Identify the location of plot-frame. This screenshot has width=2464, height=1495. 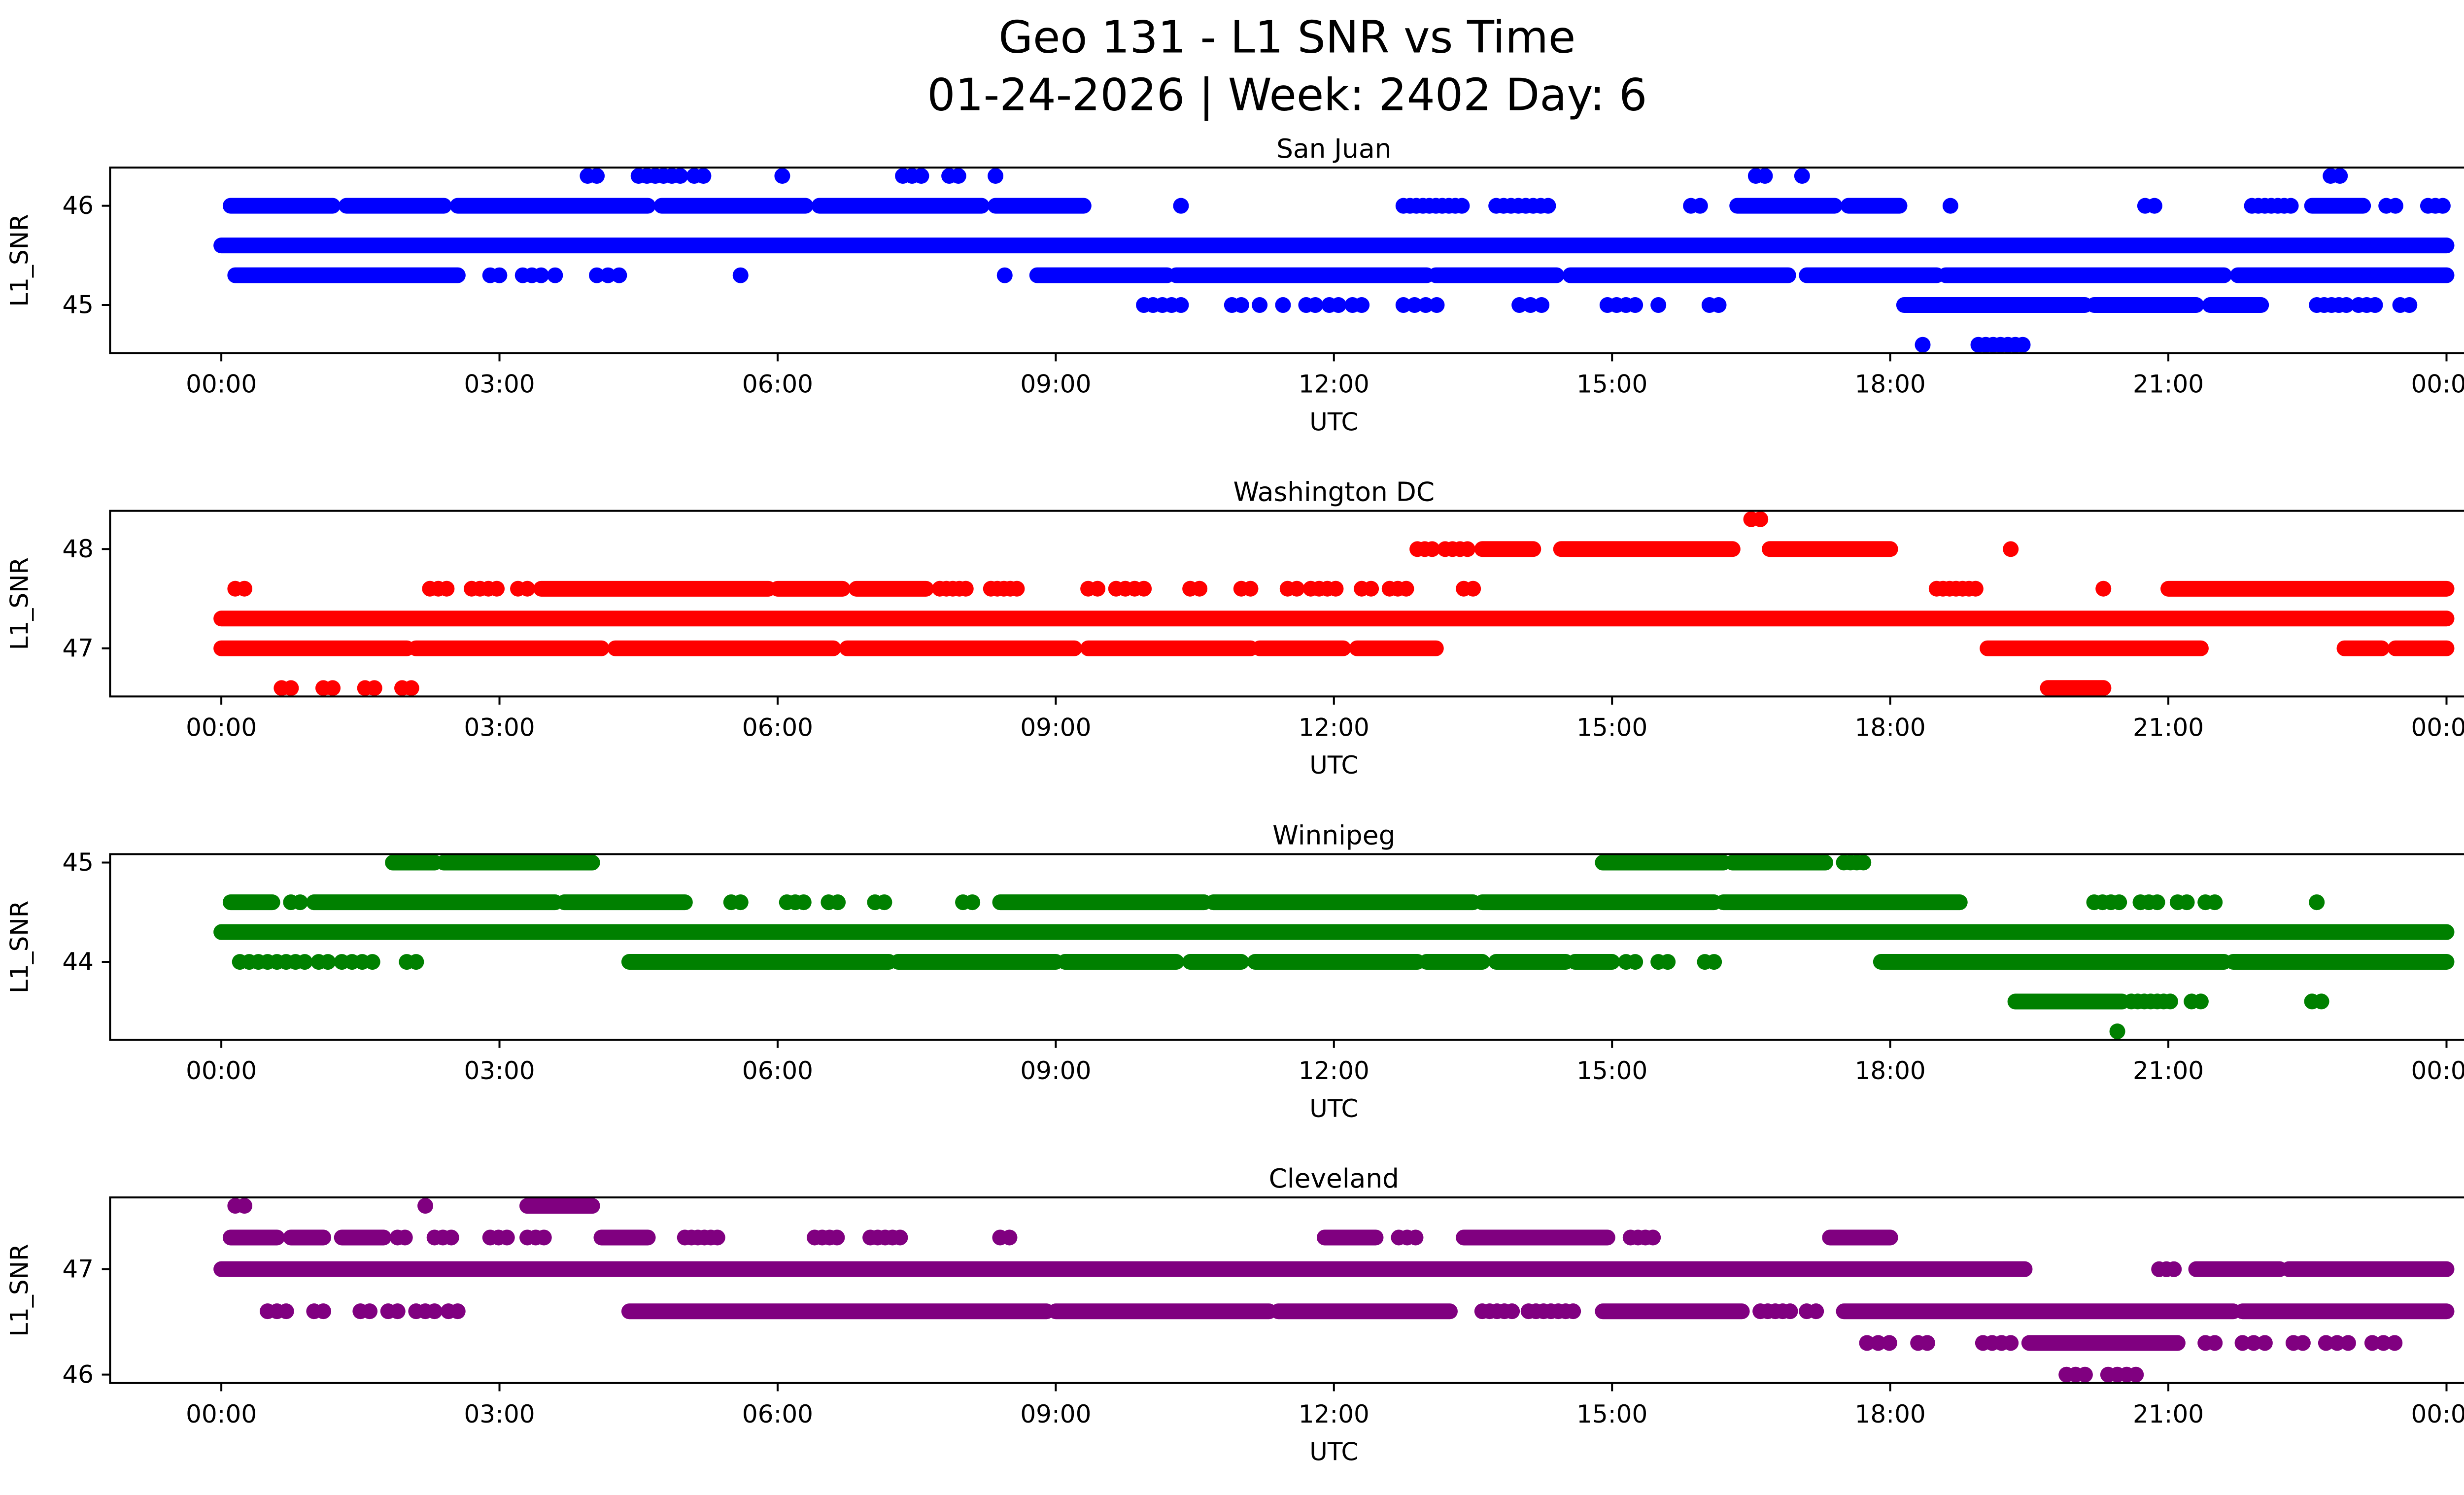
(1286, 604).